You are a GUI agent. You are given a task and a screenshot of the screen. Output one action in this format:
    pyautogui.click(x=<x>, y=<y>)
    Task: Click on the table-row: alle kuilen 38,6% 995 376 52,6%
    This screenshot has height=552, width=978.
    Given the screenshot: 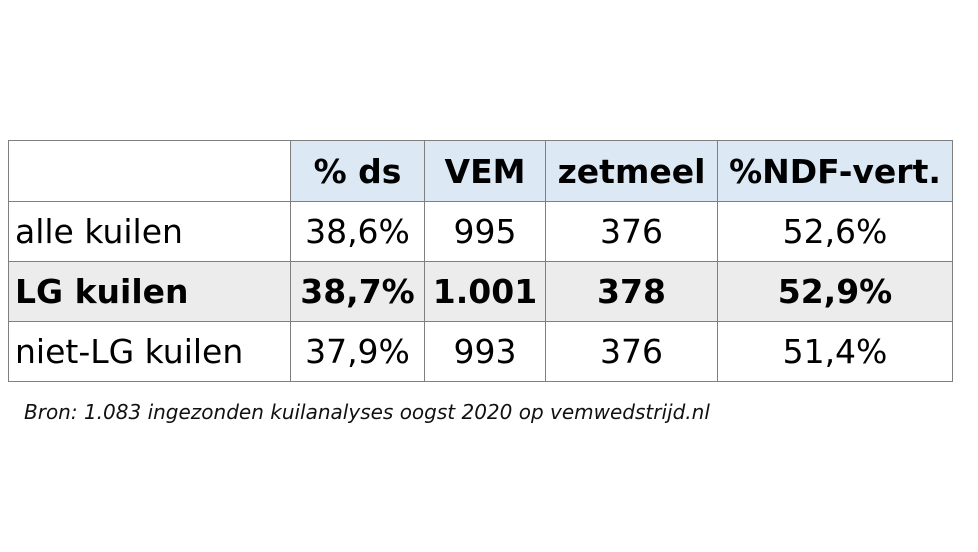 What is the action you would take?
    pyautogui.click(x=480, y=231)
    